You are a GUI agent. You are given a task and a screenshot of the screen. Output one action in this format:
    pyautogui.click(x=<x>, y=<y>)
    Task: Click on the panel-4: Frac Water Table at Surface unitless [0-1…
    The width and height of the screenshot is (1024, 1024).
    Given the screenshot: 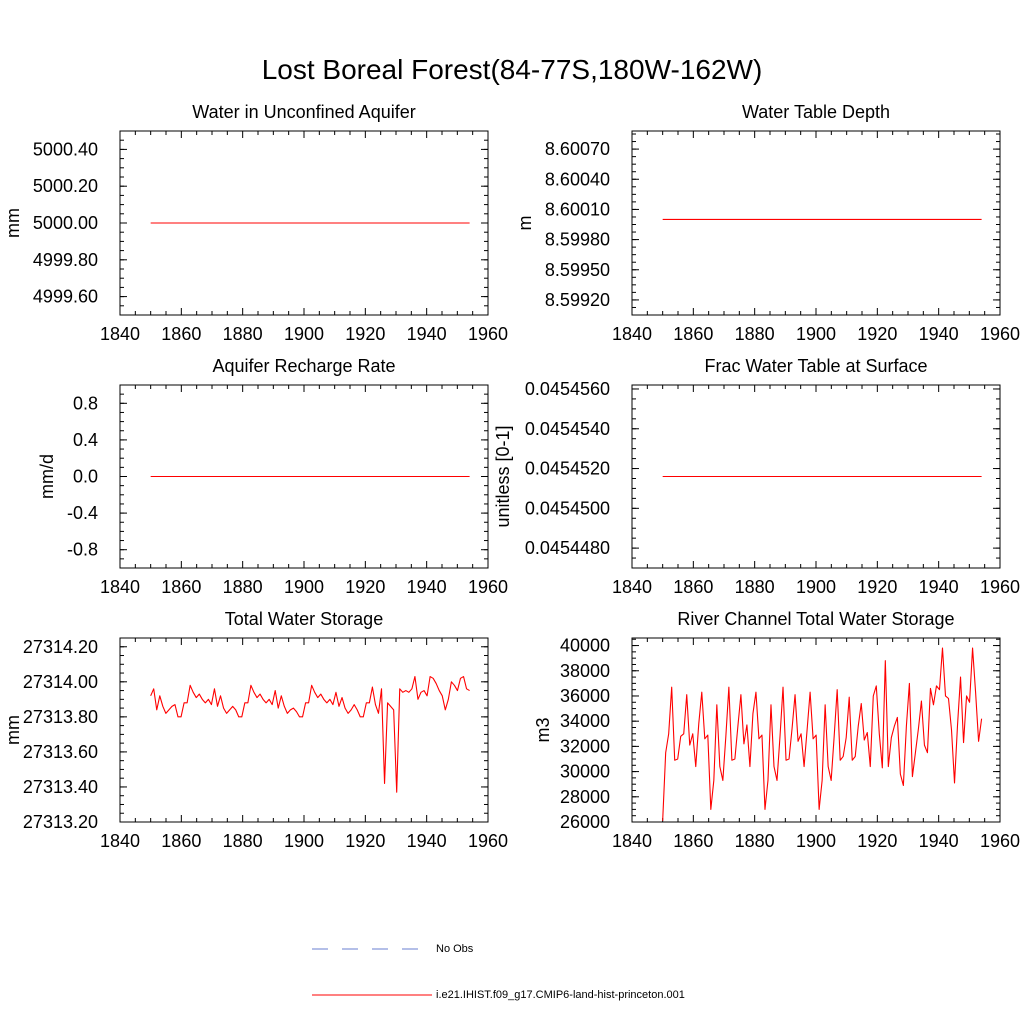 What is the action you would take?
    pyautogui.click(x=756, y=476)
    